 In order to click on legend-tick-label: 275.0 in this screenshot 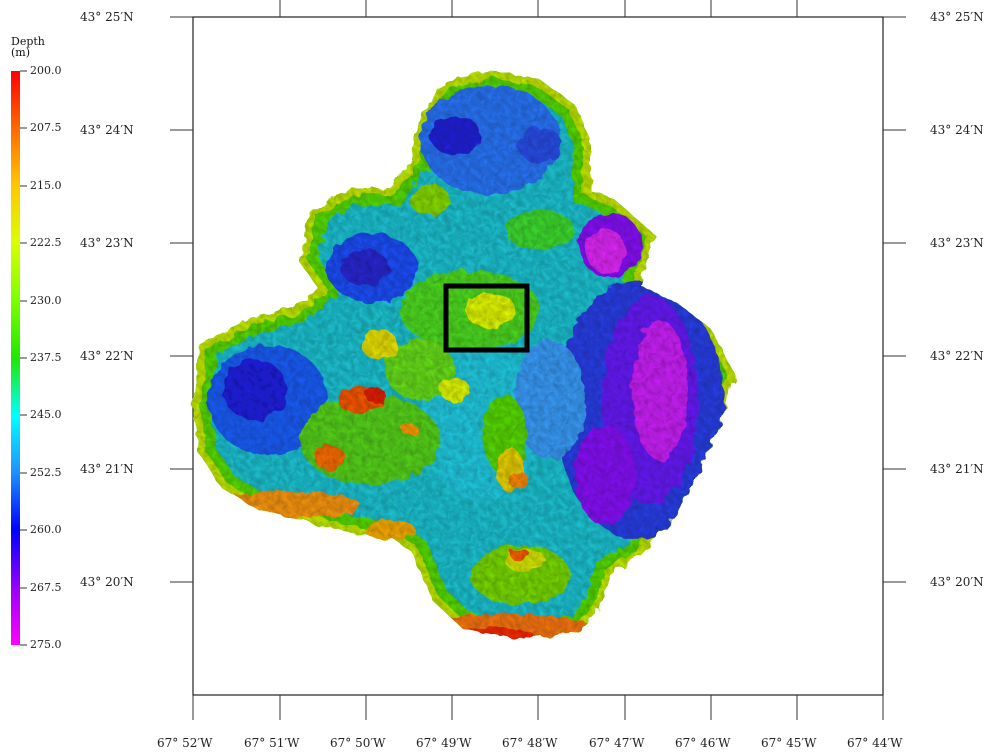, I will do `click(46, 644)`.